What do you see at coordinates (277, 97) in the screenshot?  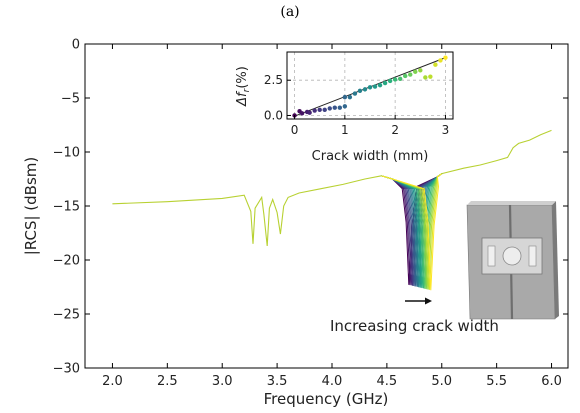 I see `inset-y-ticks: 0.0 2.5` at bounding box center [277, 97].